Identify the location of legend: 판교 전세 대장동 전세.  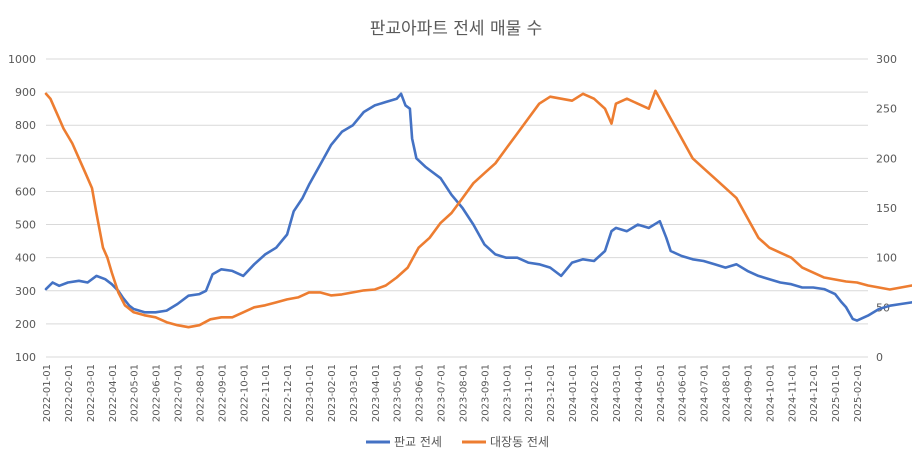
(457, 442).